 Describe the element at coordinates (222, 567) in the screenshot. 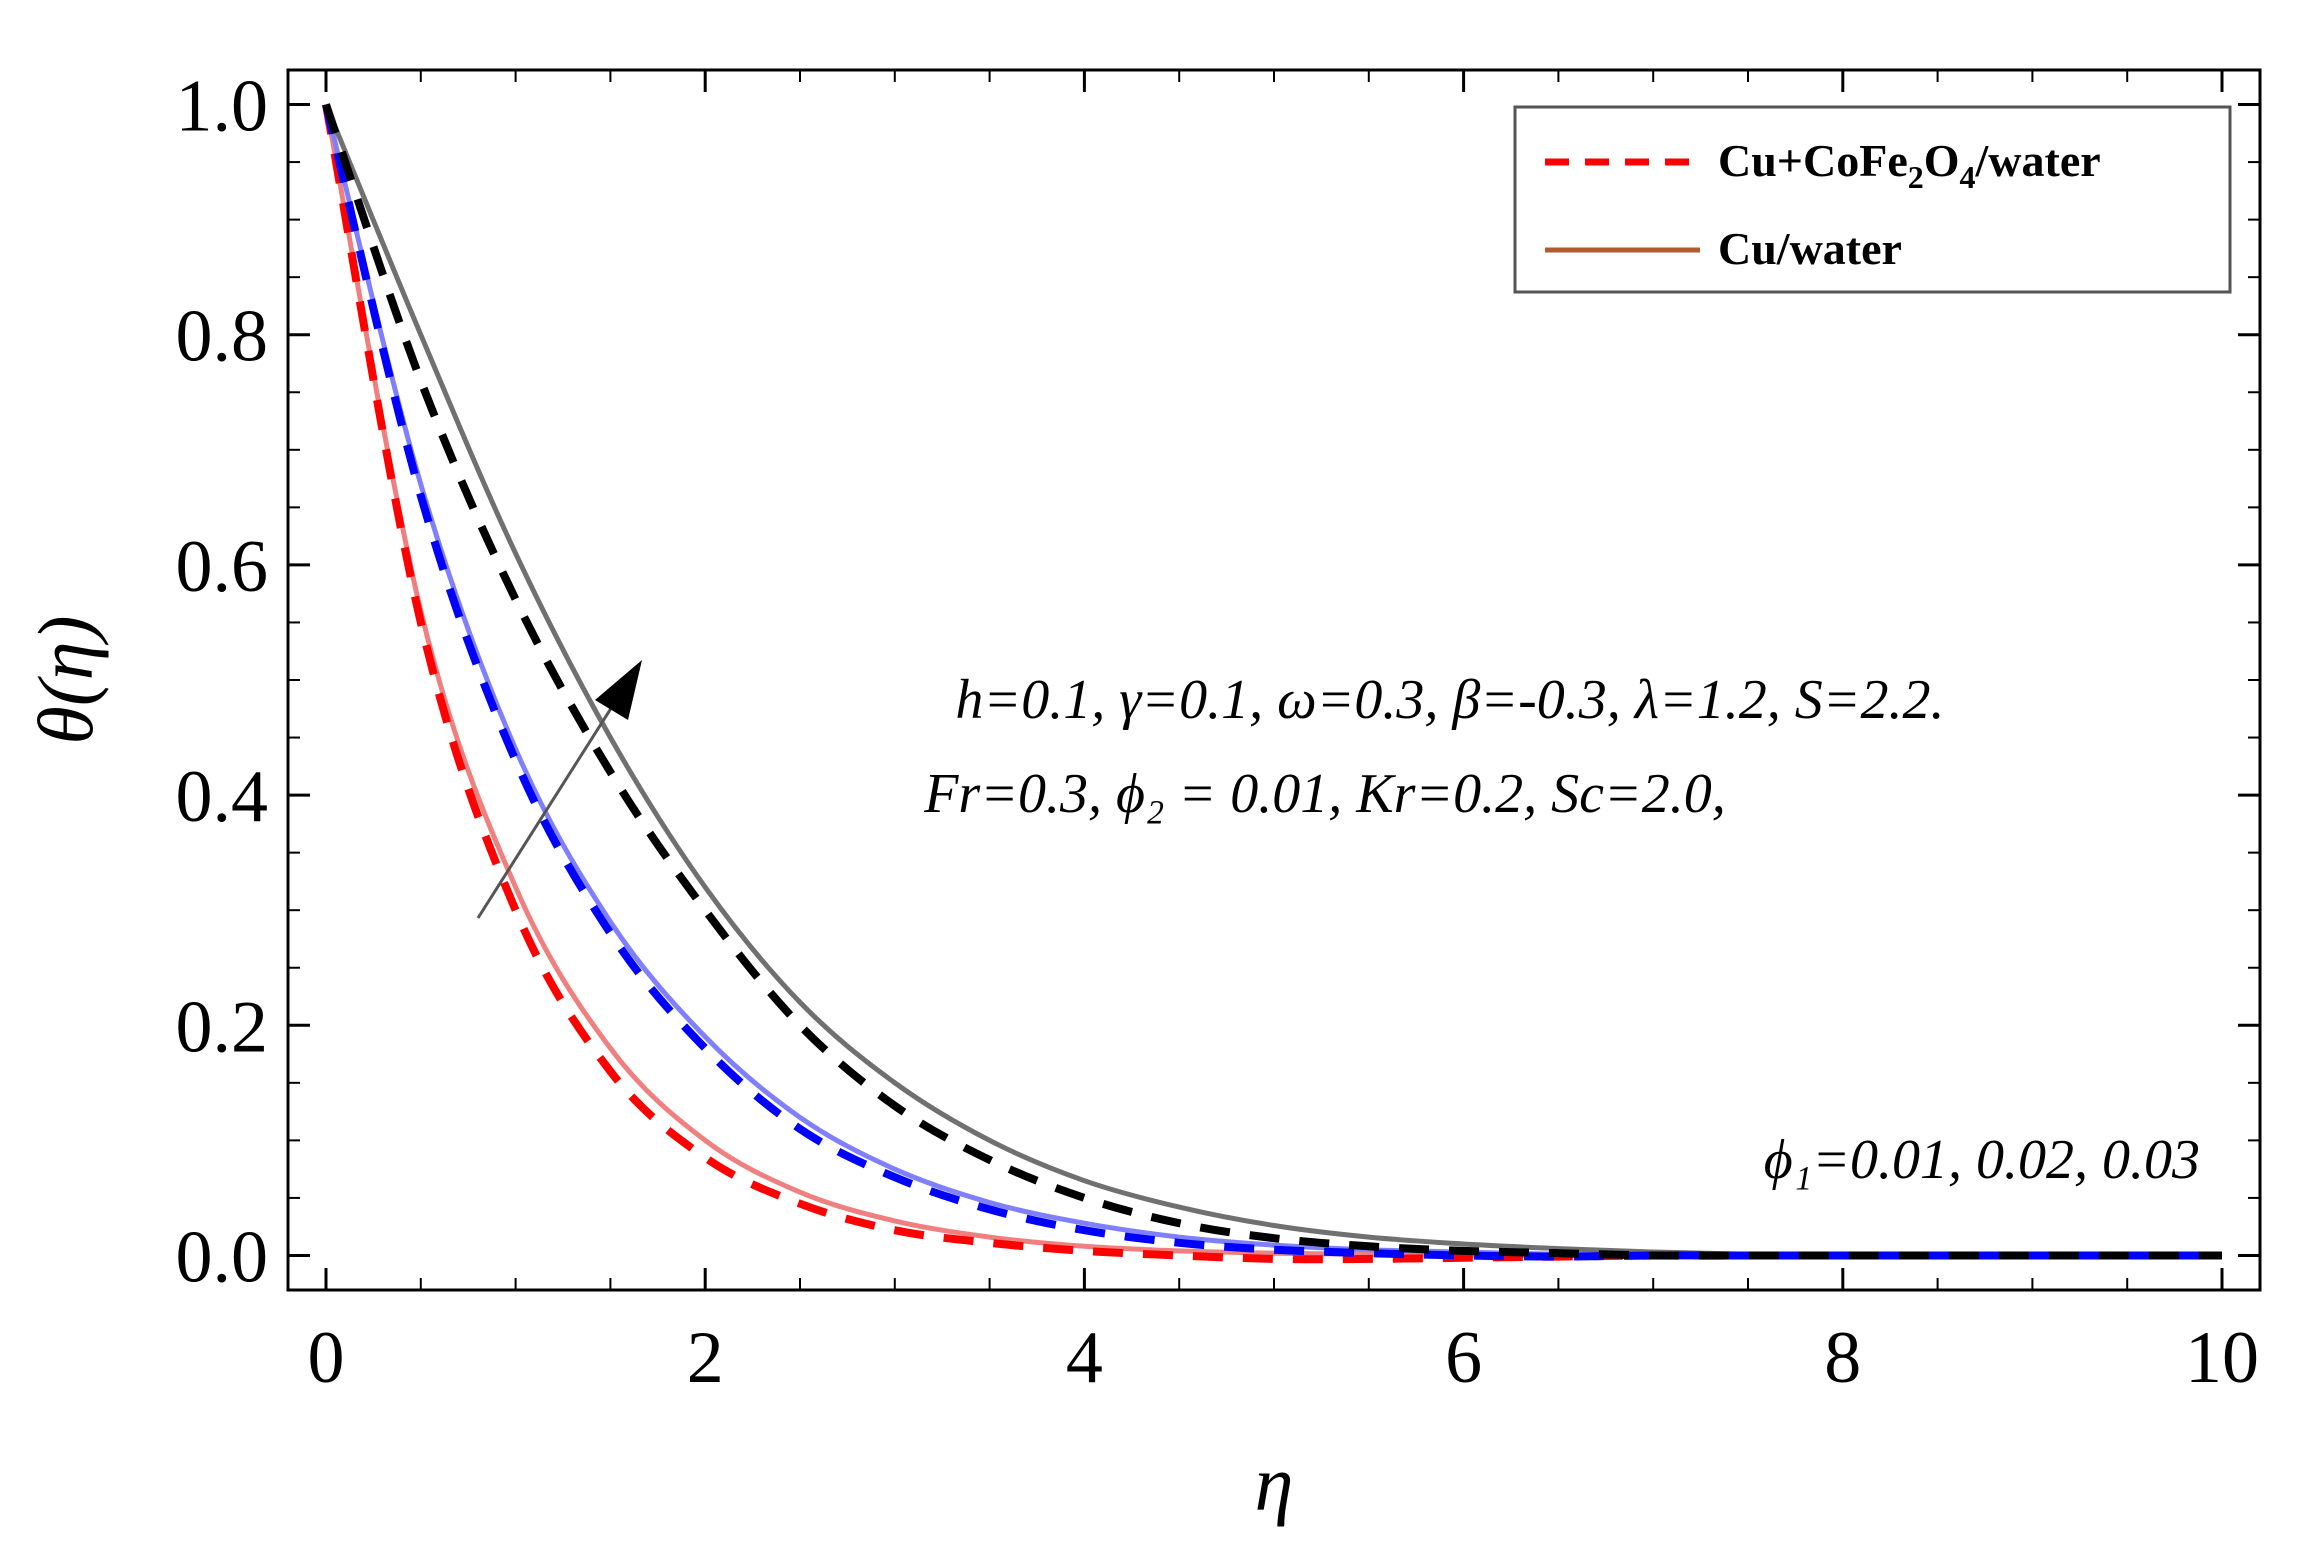

I see `y-tick-label: 0.6` at that location.